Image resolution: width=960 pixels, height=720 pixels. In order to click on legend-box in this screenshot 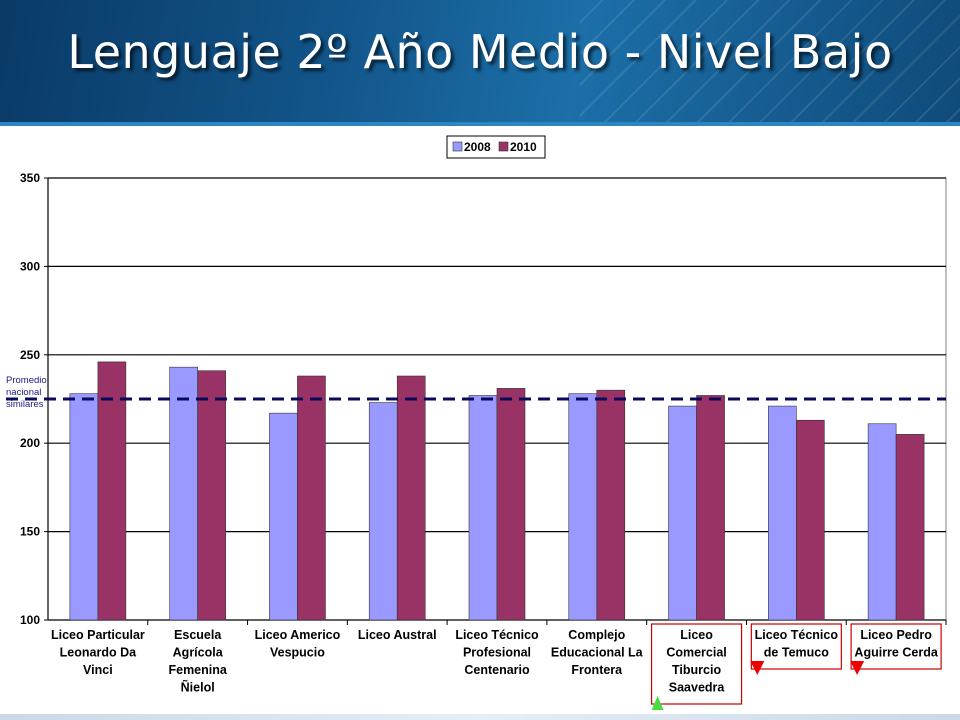, I will do `click(496, 147)`.